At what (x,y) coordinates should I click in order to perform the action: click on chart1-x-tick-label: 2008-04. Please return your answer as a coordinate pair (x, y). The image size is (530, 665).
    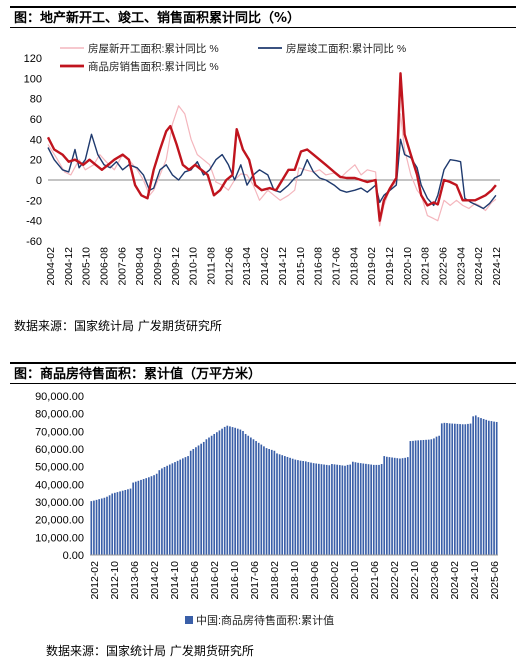
    Looking at the image, I should click on (140, 266).